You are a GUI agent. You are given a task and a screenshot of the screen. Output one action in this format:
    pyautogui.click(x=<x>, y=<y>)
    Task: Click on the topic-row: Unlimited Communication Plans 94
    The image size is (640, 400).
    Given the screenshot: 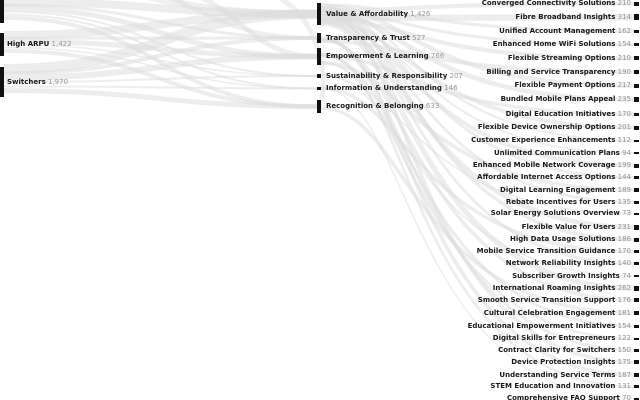 What is the action you would take?
    pyautogui.click(x=566, y=153)
    